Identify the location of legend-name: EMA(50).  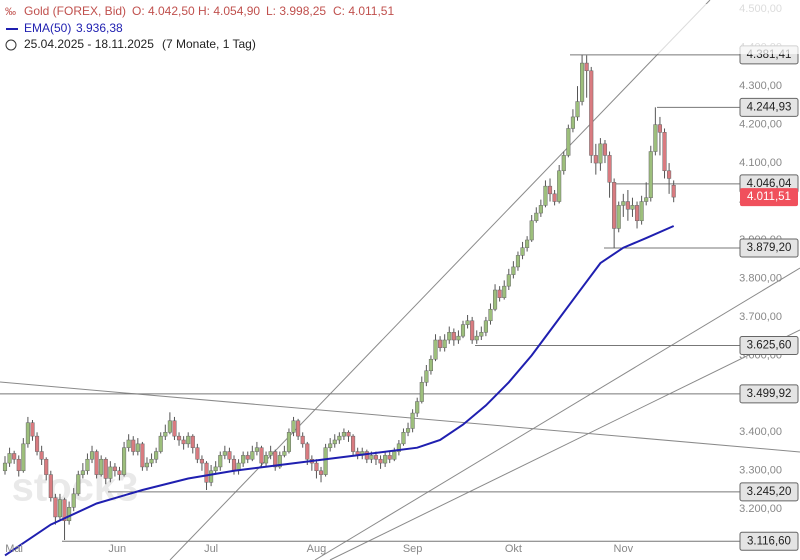
(47, 28).